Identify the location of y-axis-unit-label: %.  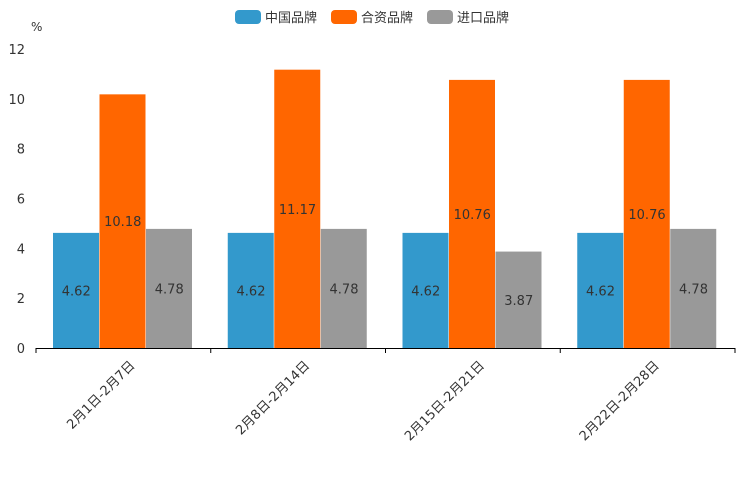
(37, 27).